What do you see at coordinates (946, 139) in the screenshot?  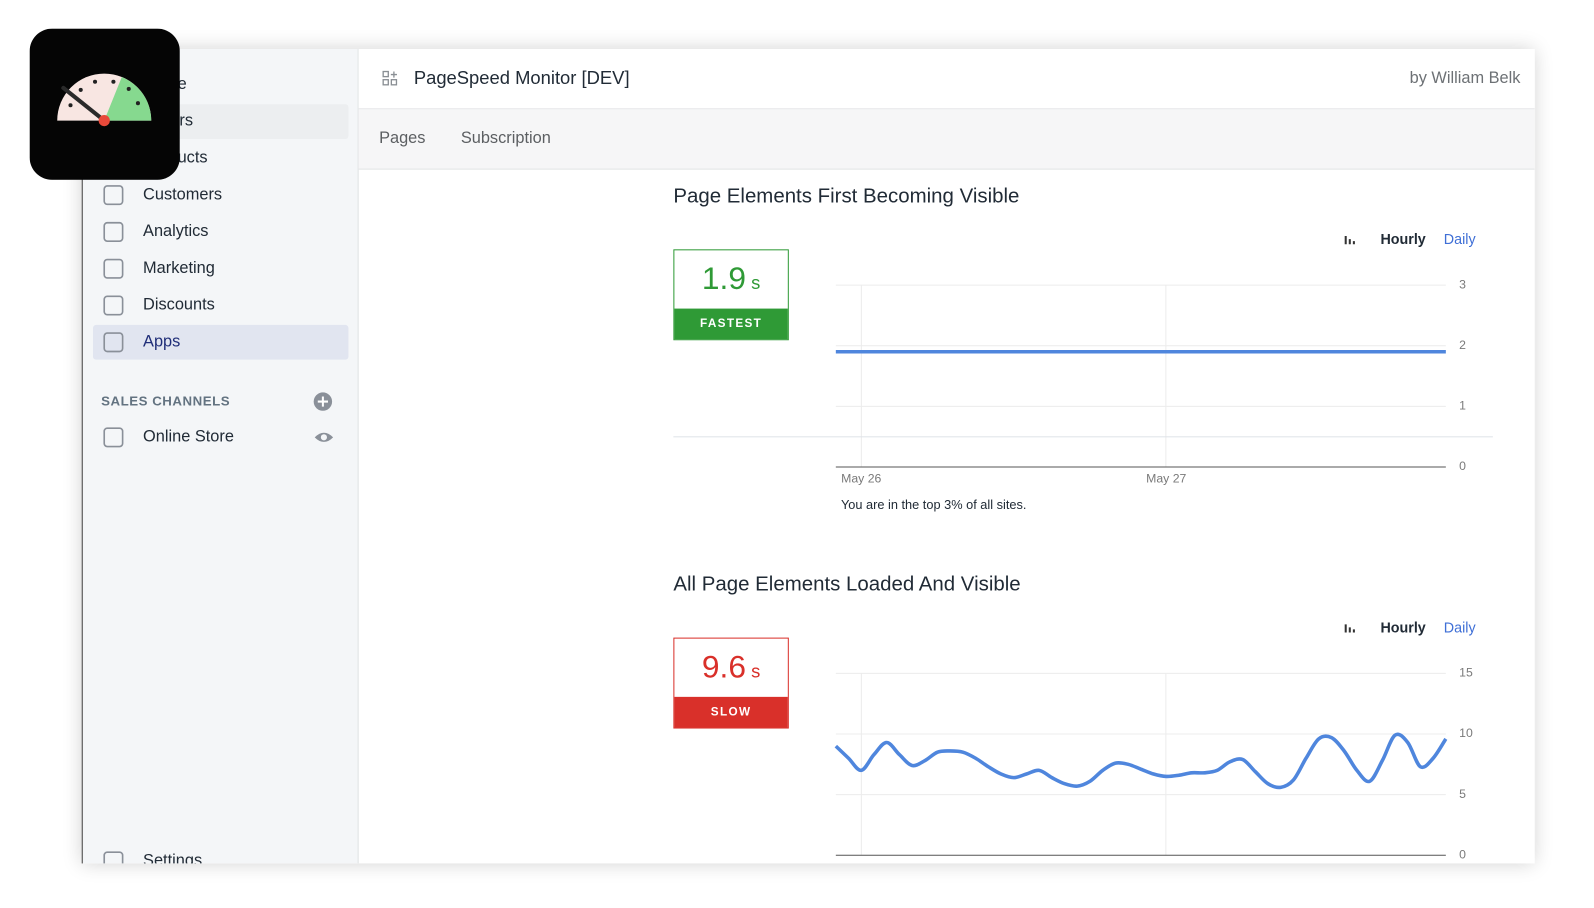 I see `tab-bar: Pages Subscription` at bounding box center [946, 139].